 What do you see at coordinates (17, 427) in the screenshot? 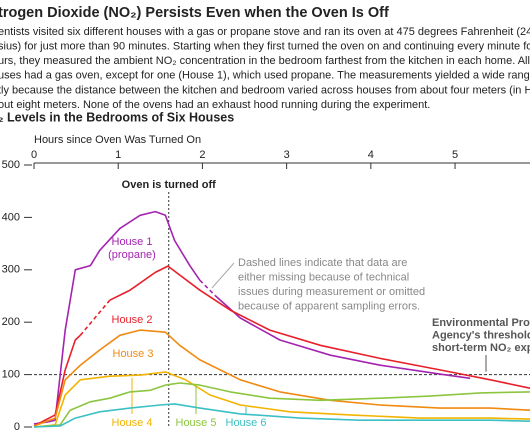
I see `y-tick-label: 0` at bounding box center [17, 427].